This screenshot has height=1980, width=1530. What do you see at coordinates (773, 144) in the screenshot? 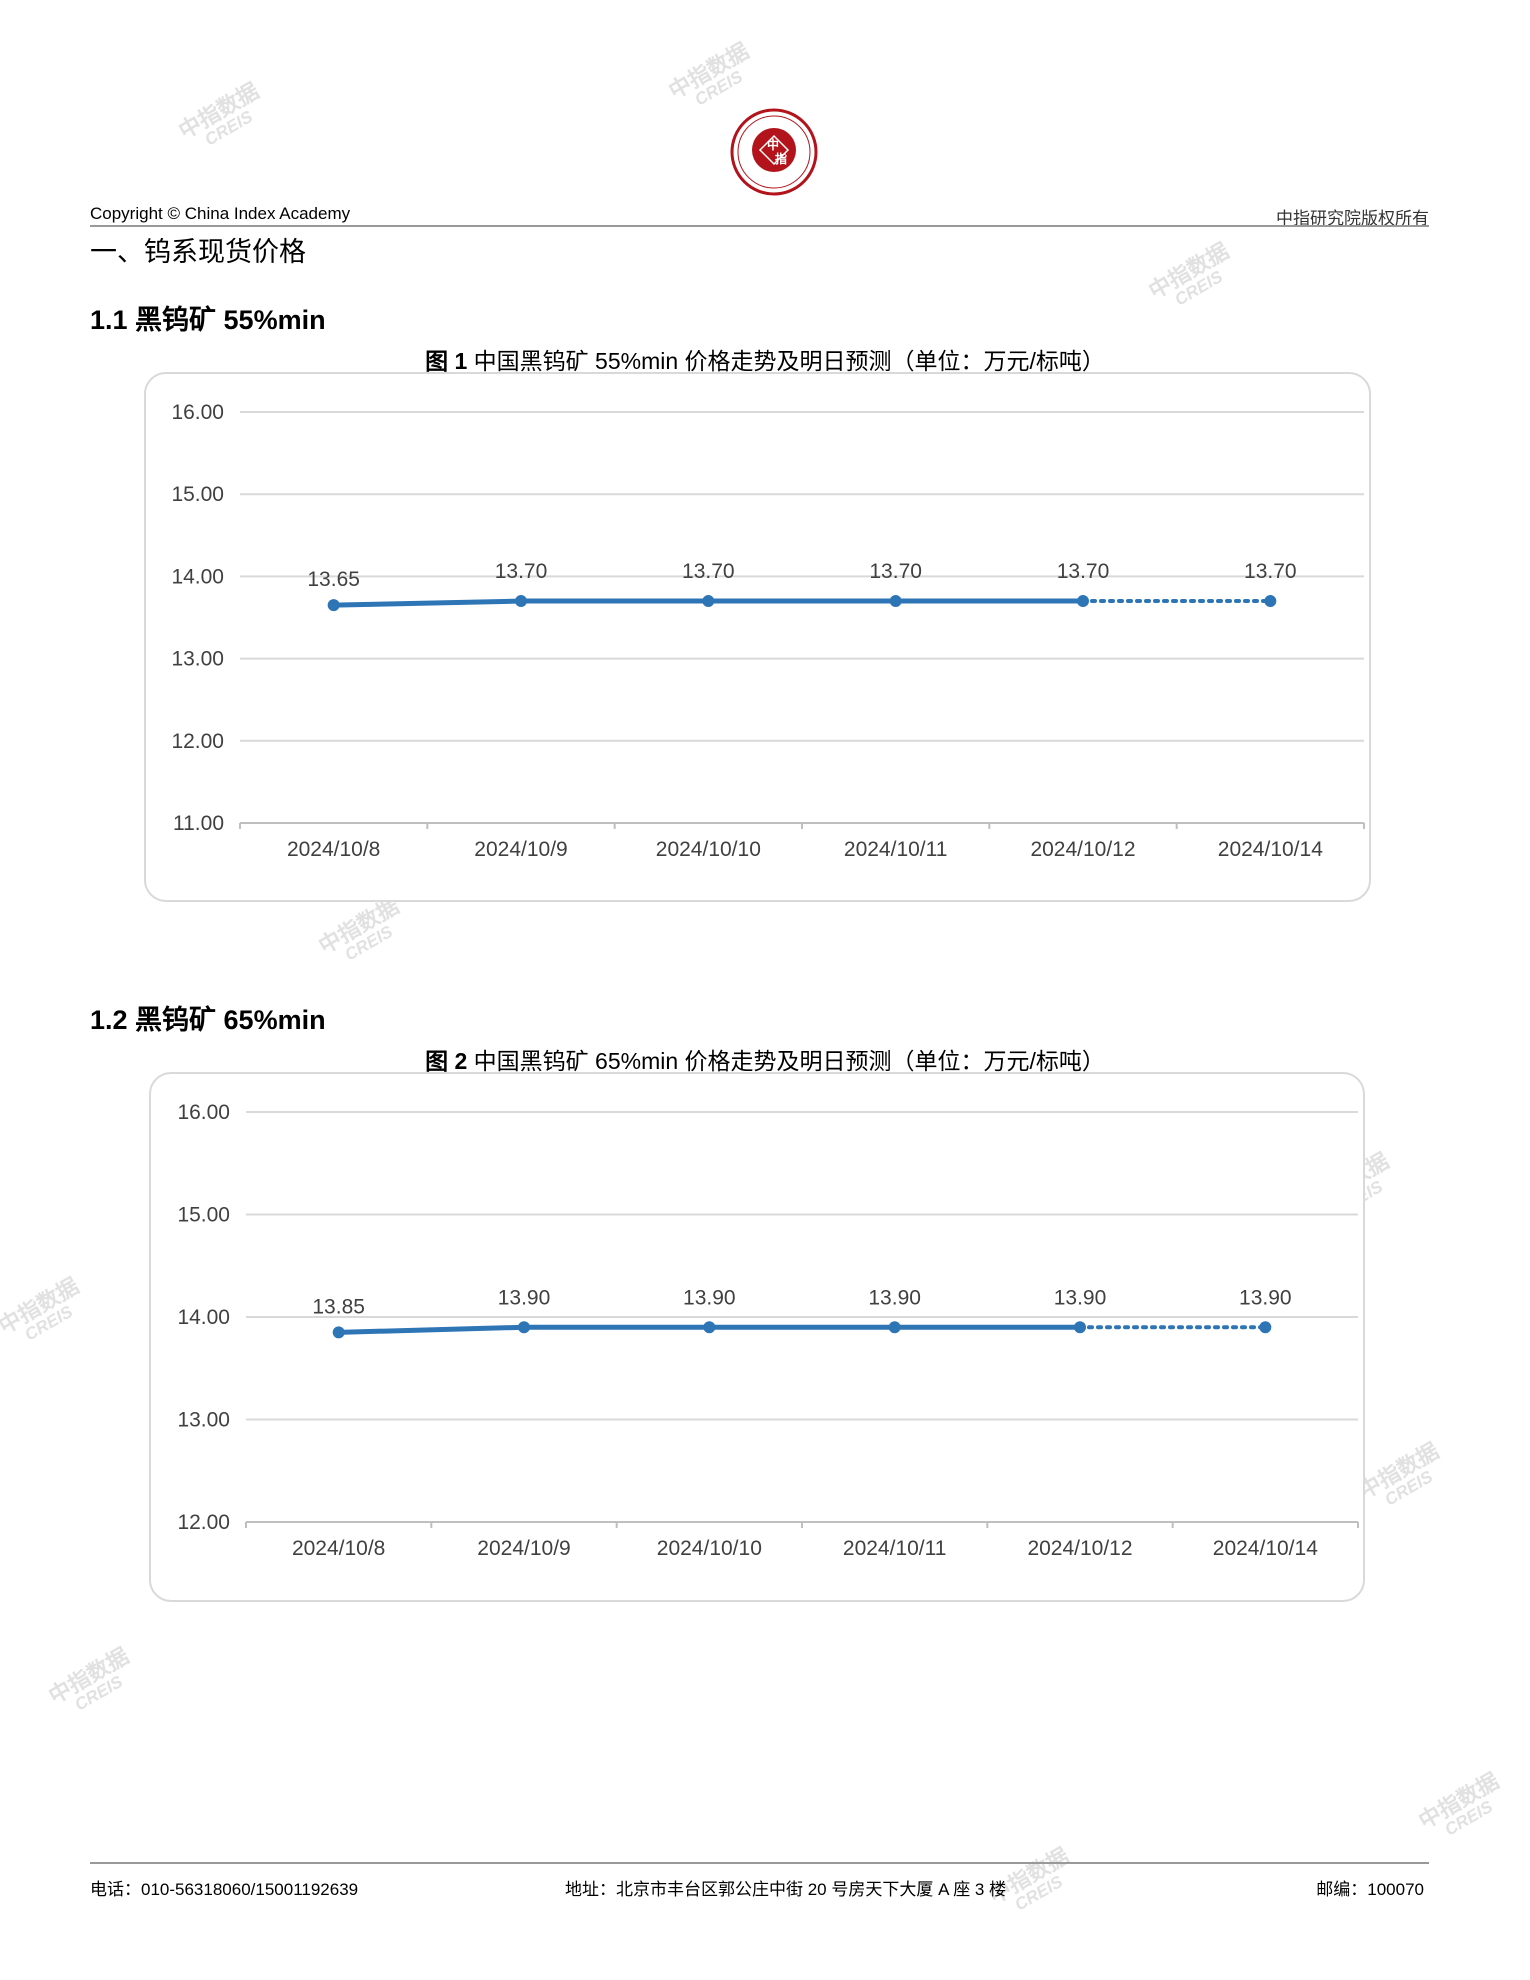
I see `svg-text: 中` at bounding box center [773, 144].